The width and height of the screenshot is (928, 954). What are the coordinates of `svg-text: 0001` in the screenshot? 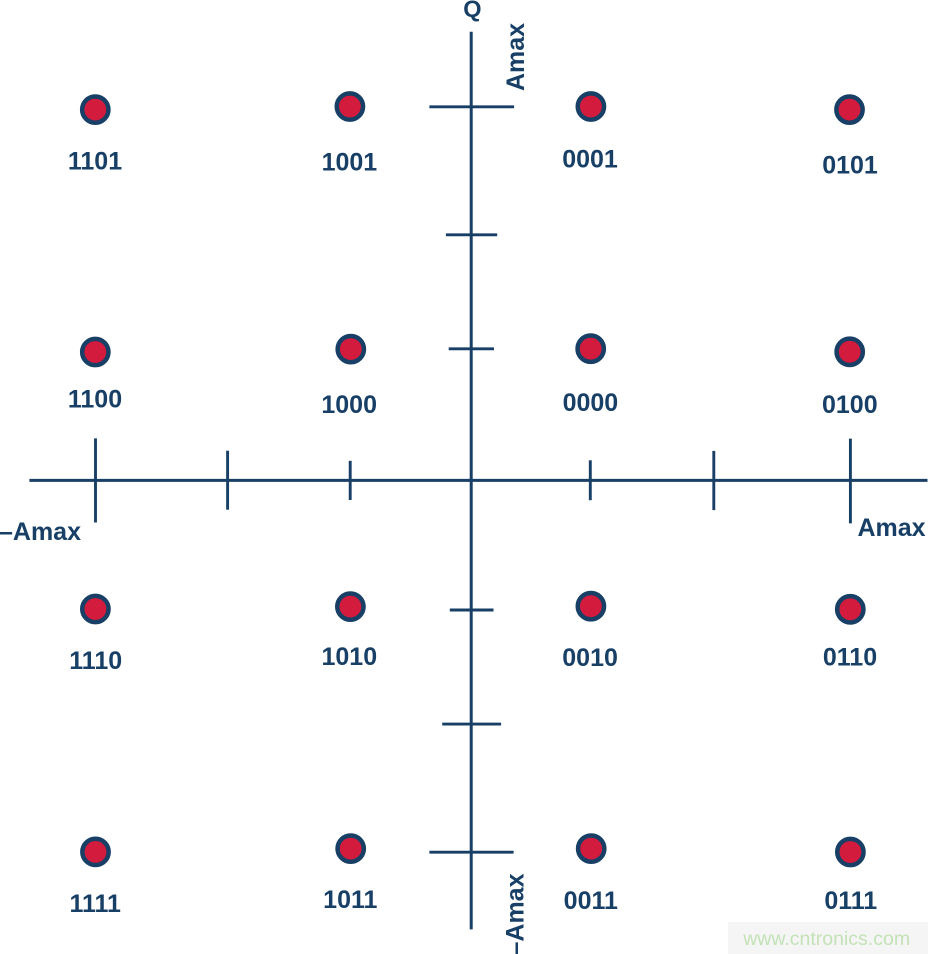 It's located at (590, 159).